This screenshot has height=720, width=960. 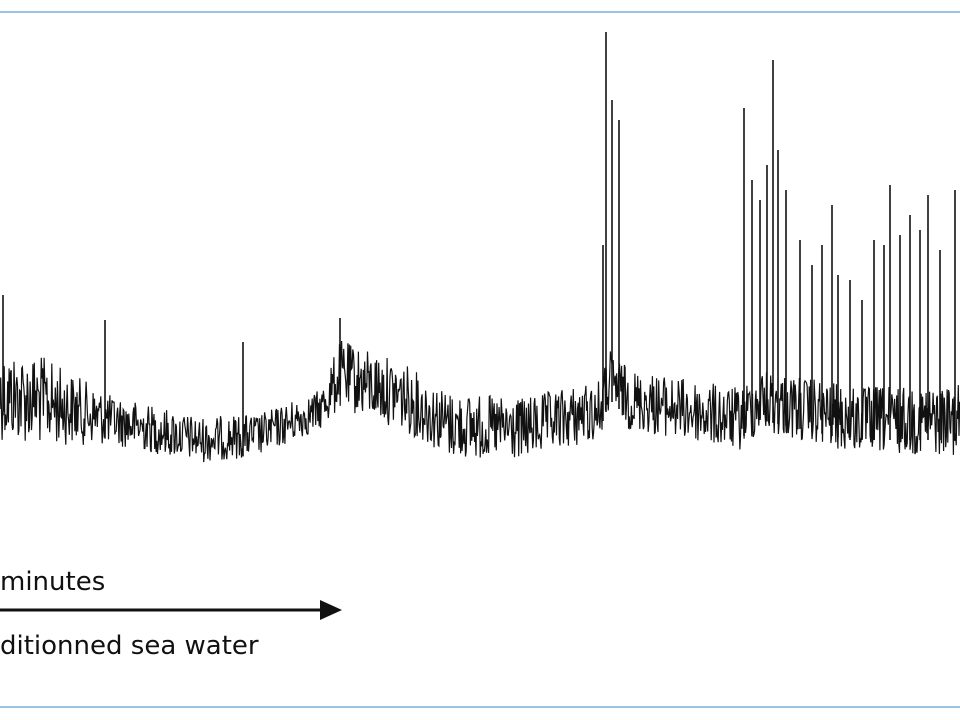 I want to click on duration-label: minutes, so click(x=52, y=582).